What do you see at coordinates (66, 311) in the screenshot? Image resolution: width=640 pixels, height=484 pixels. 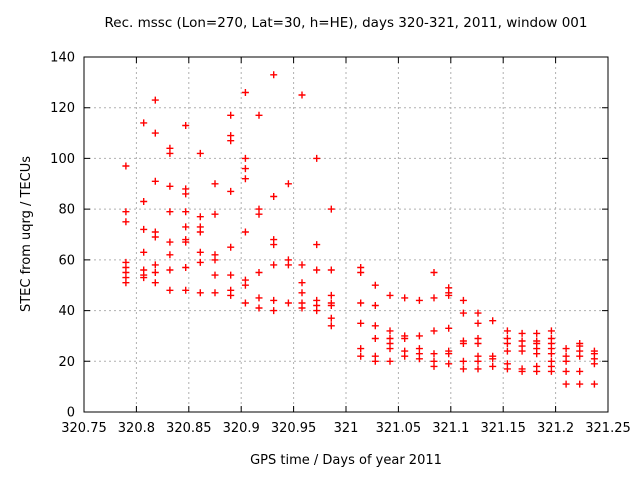 I see `y-tick-label: 40` at bounding box center [66, 311].